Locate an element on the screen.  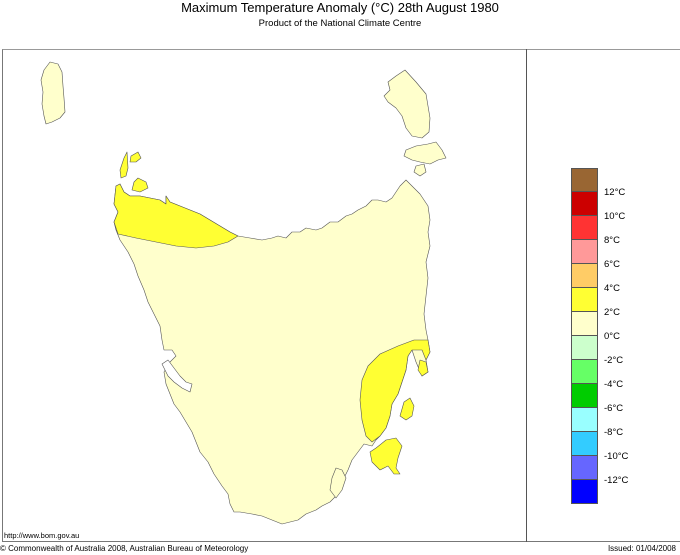
issued-date: Issued: 01/04/2008 is located at coordinates (641, 548).